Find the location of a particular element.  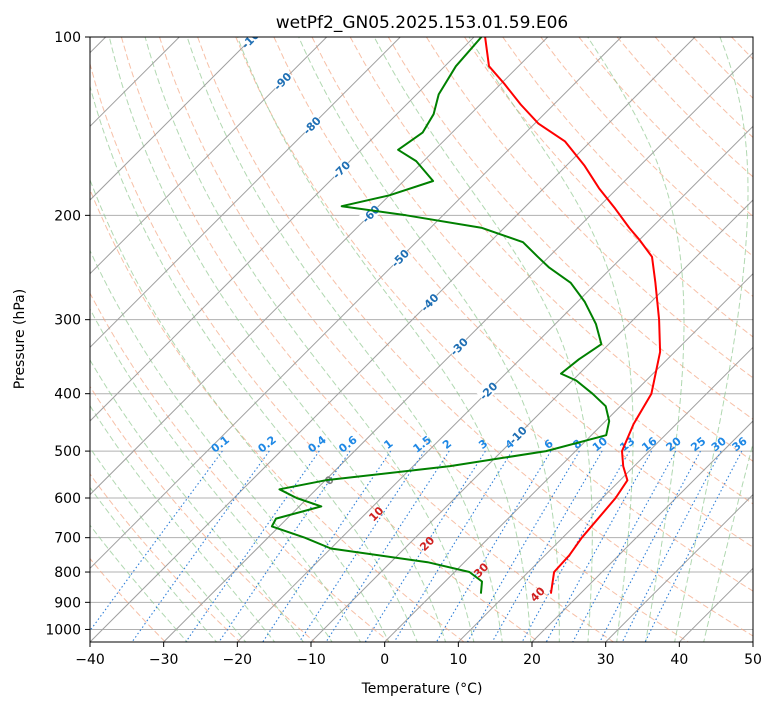

y-tick-label: 200 is located at coordinates (67, 216).